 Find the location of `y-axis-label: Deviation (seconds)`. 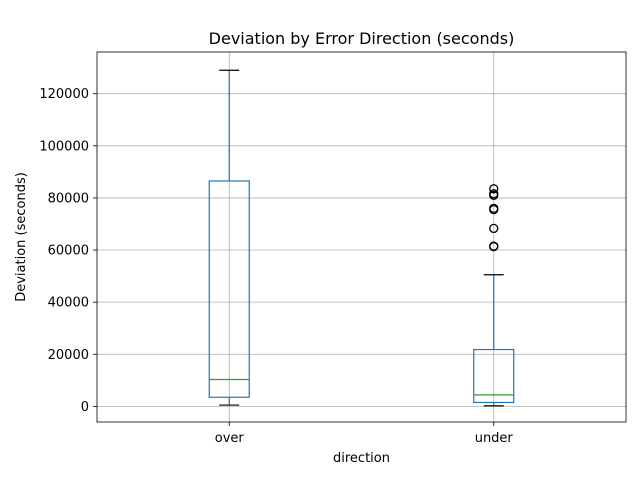

y-axis-label: Deviation (seconds) is located at coordinates (21, 237).